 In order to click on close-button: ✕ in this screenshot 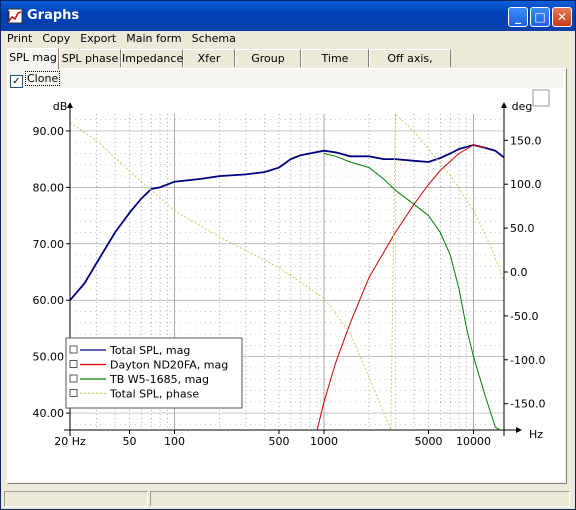, I will do `click(562, 17)`.